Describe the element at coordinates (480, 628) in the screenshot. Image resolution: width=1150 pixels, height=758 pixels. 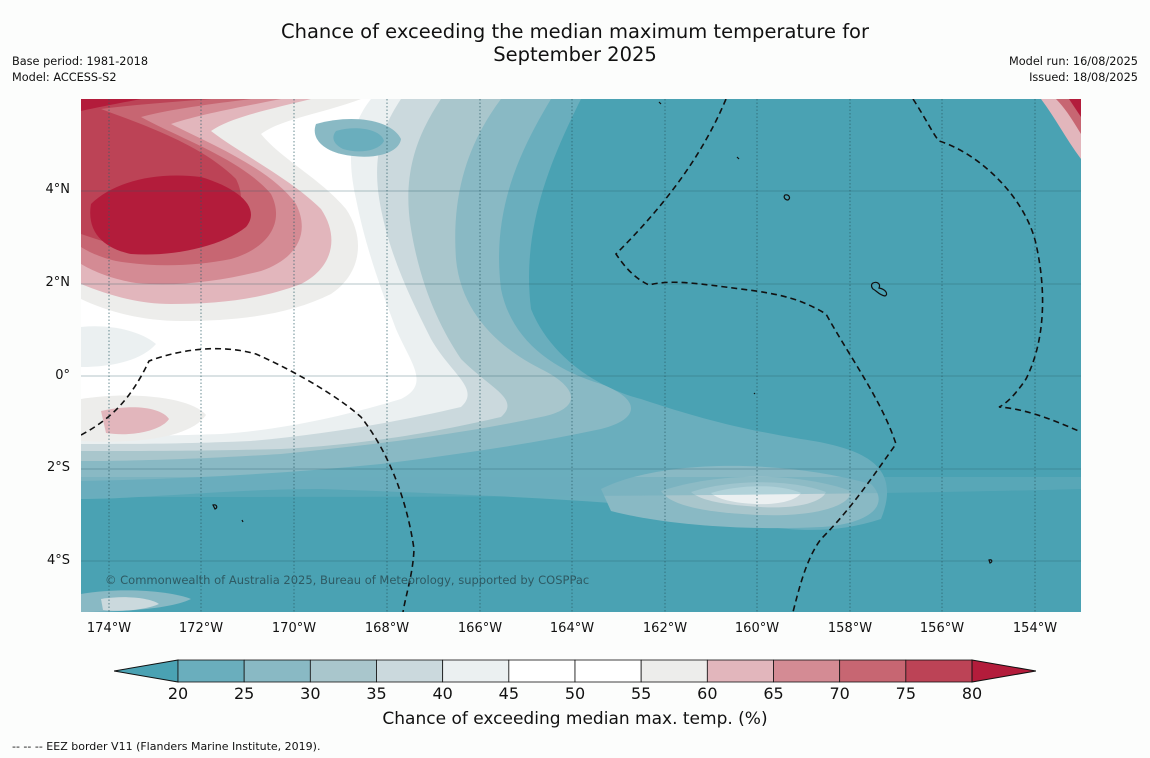
I see `lon-label-166w: 166°W` at that location.